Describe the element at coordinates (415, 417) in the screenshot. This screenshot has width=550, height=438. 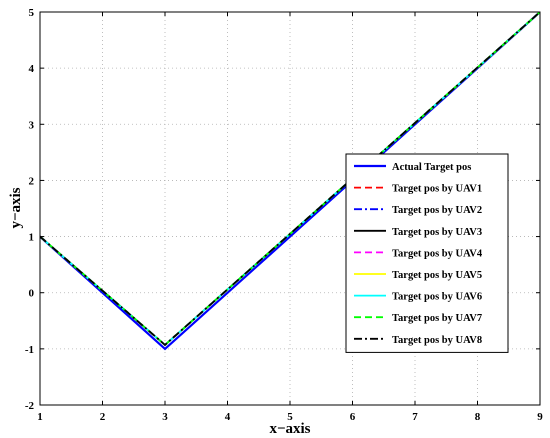
I see `x-tick-label: 7` at that location.